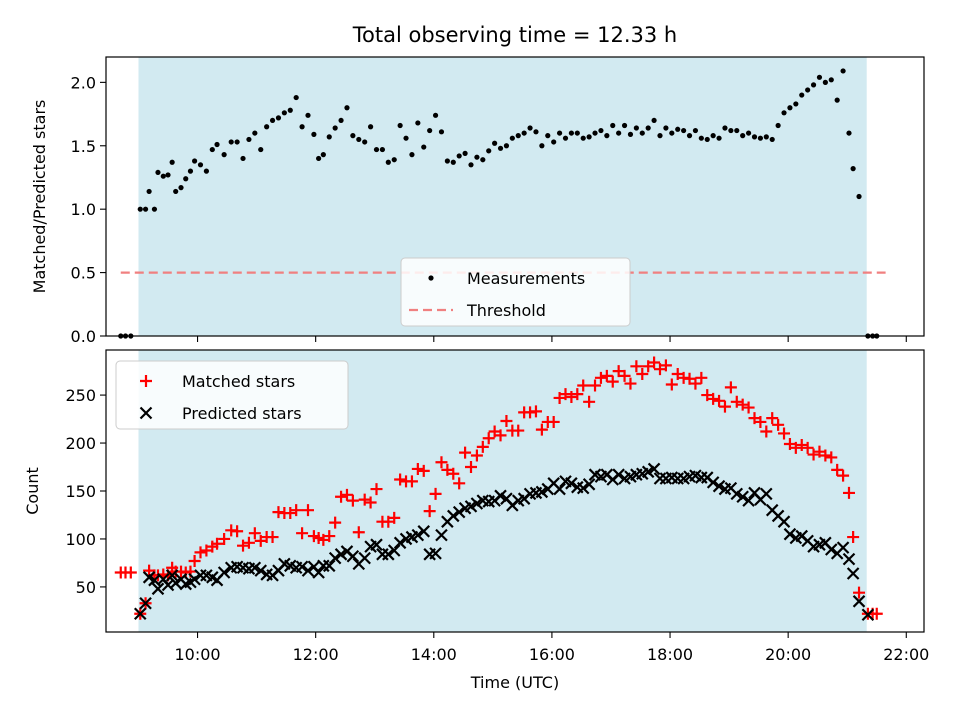  I want to click on x-tick-label: 20:00, so click(788, 654).